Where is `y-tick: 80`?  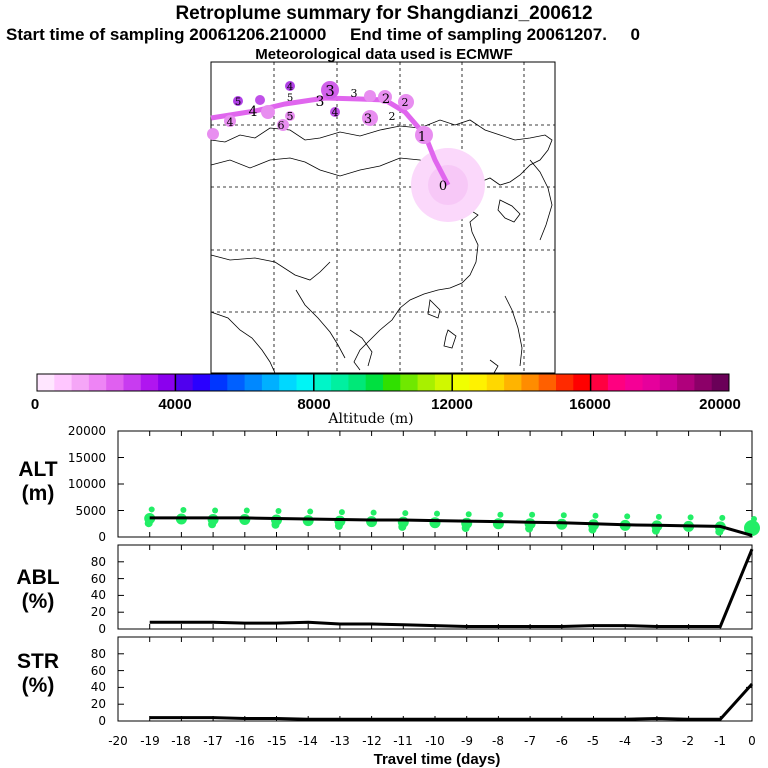 y-tick: 80 is located at coordinates (98, 654).